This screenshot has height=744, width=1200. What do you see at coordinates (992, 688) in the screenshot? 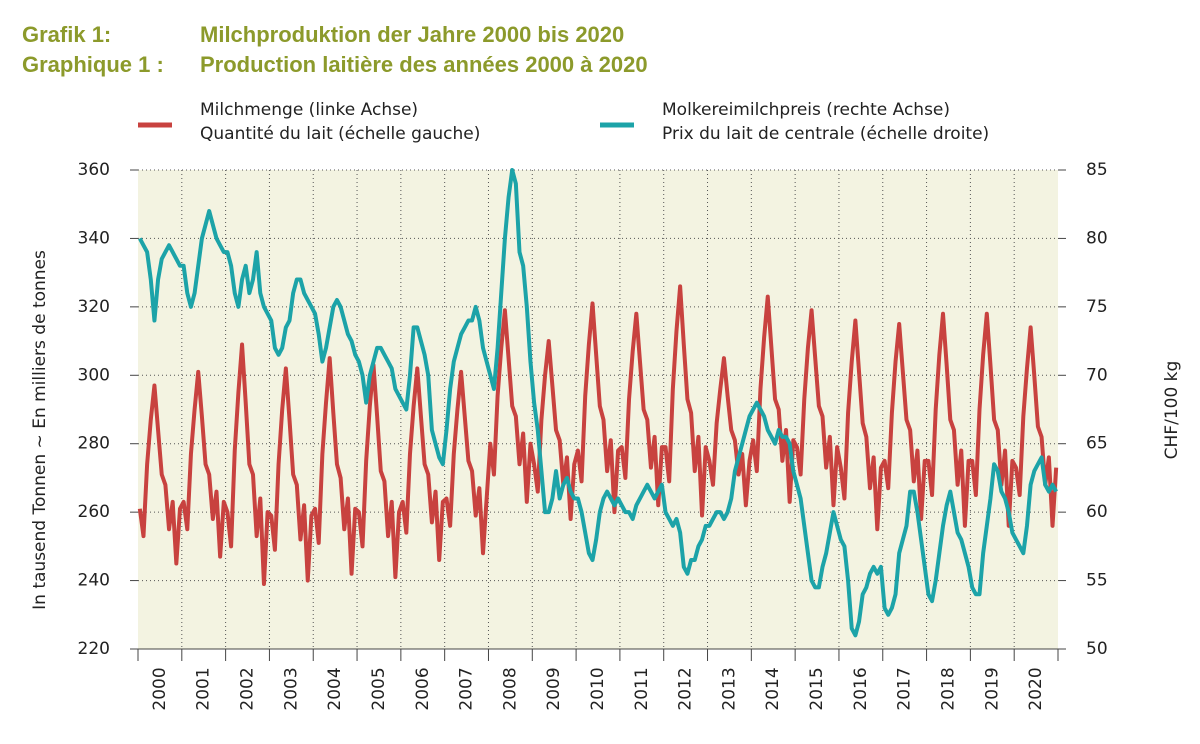
I see `x-tick-label: 2019` at bounding box center [992, 688].